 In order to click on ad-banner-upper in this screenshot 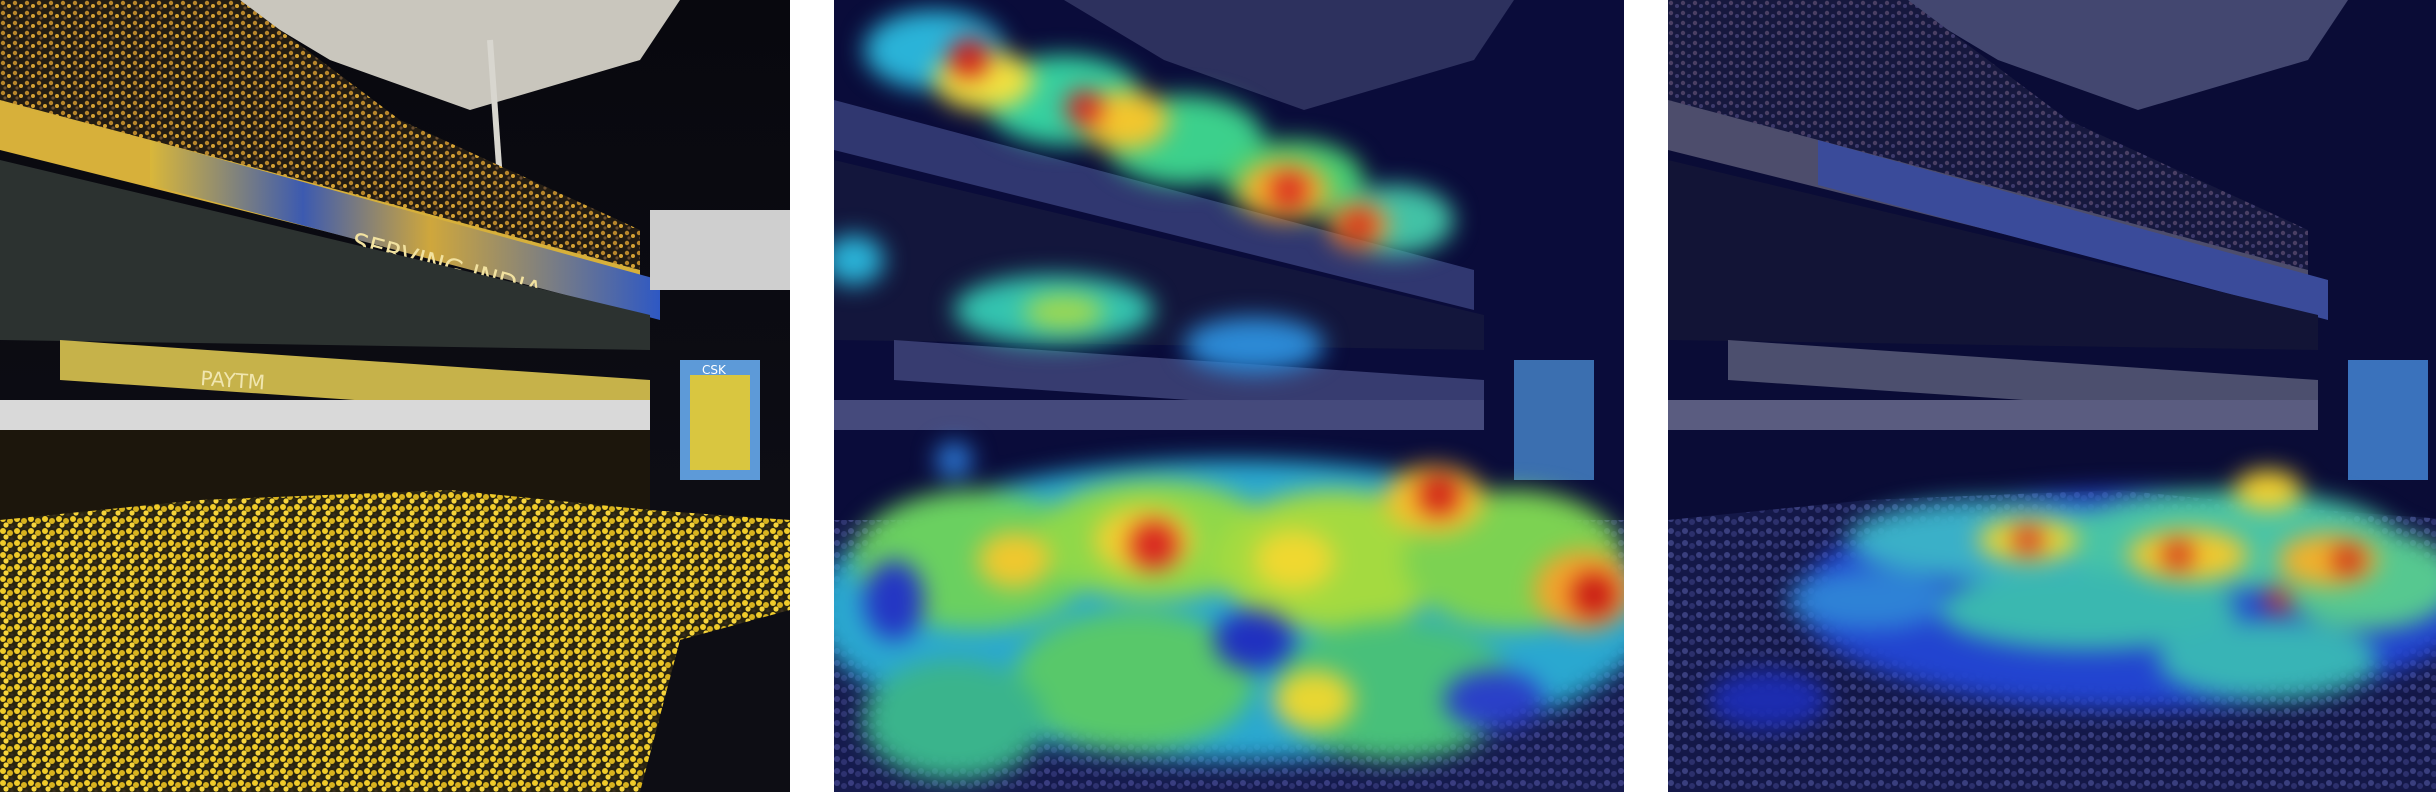, I will do `click(405, 230)`.